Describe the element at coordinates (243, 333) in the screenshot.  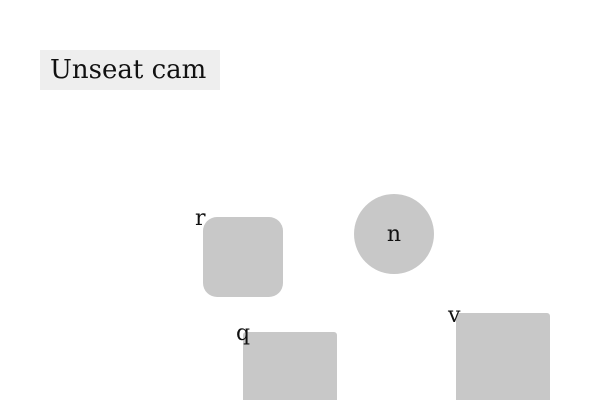
I see `shape-q-label: q` at that location.